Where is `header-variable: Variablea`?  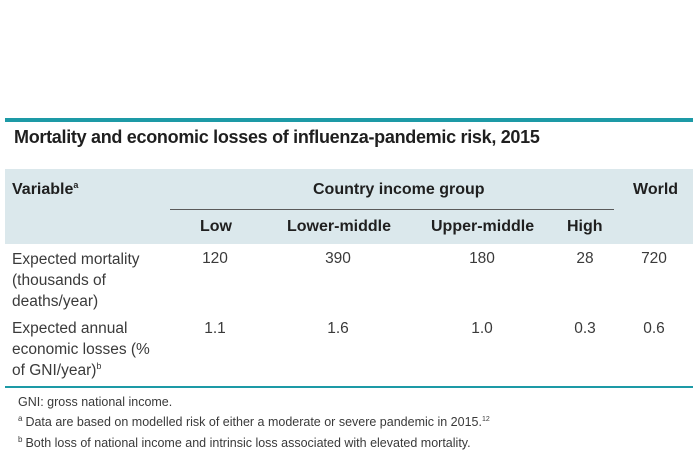 header-variable: Variablea is located at coordinates (45, 190).